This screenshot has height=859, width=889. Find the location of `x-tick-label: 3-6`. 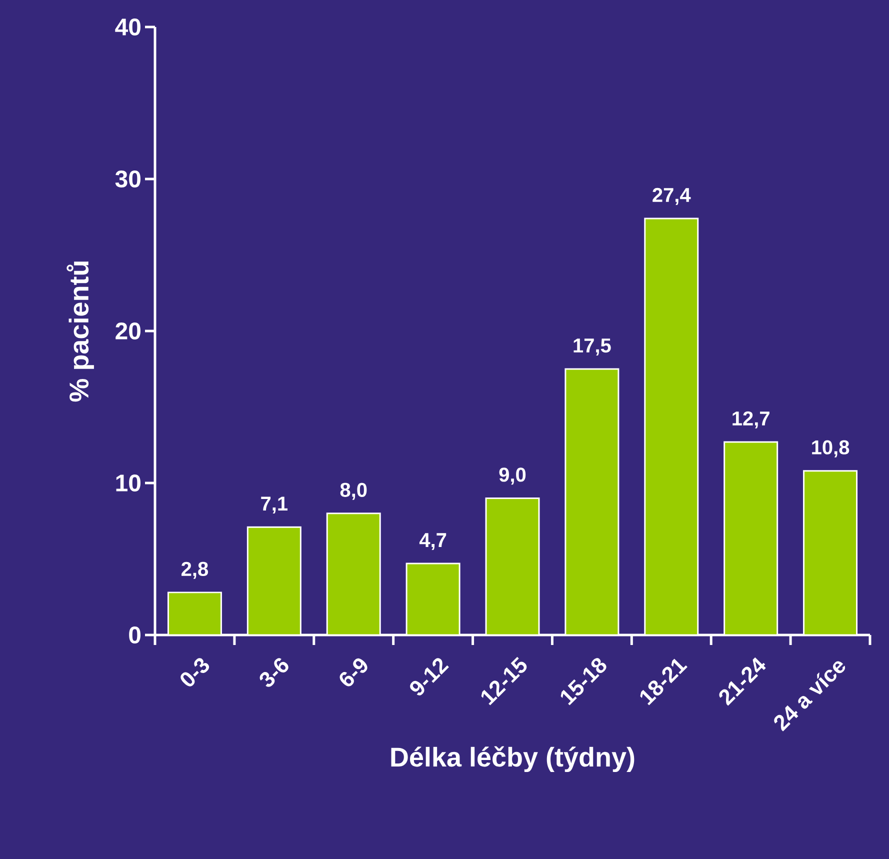

x-tick-label: 3-6 is located at coordinates (274, 672).